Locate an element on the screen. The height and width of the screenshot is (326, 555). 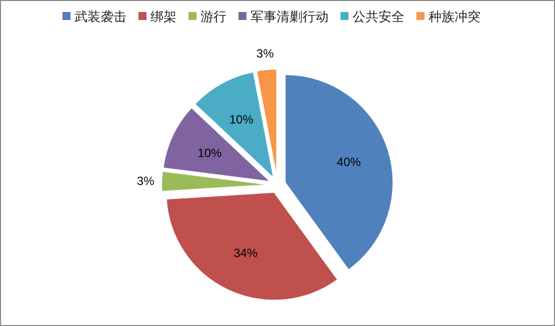
legend-label: 武装袭击 is located at coordinates (100, 16).